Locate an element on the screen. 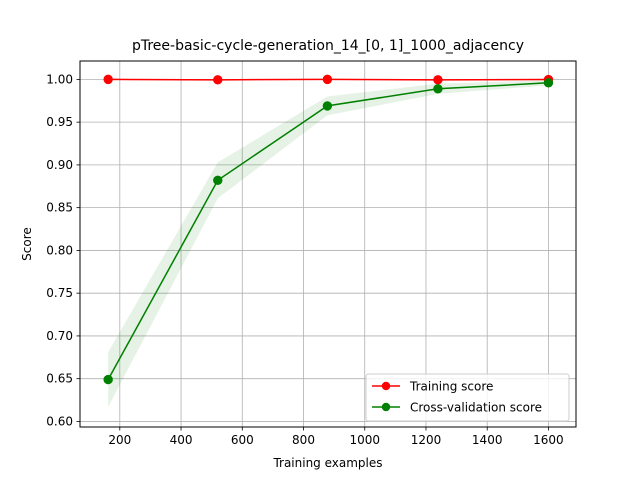  y-tick-label: 0.60 is located at coordinates (59, 421).